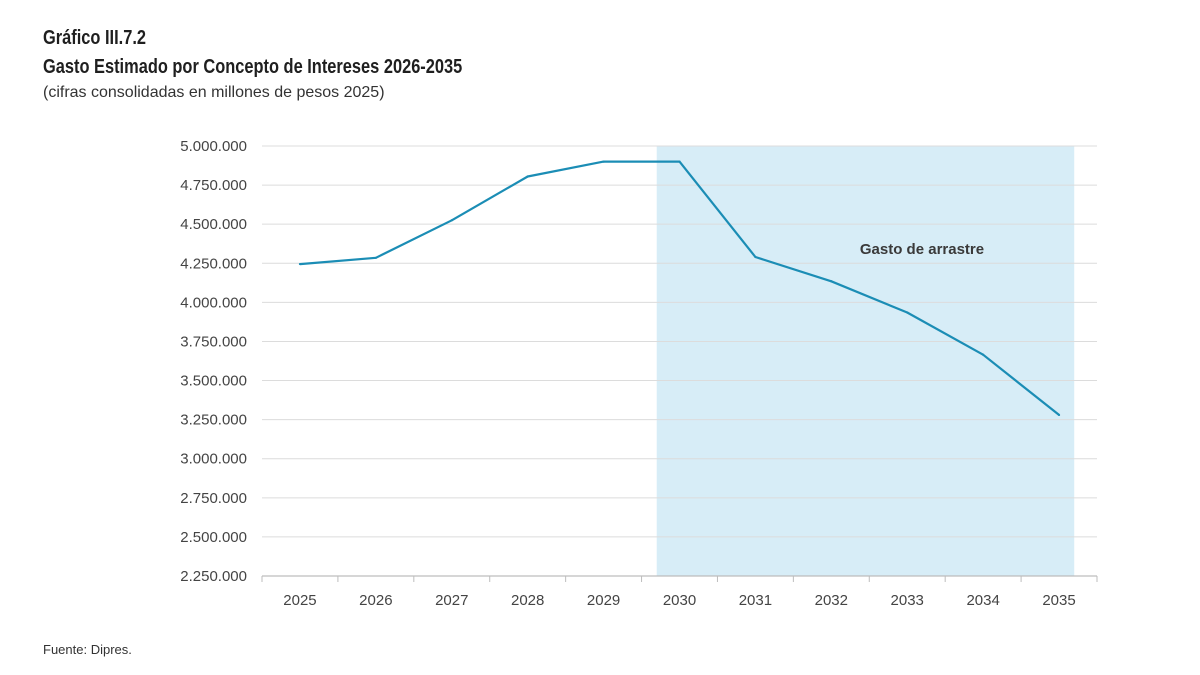  I want to click on y-tick-label: 3.250.000, so click(213, 420).